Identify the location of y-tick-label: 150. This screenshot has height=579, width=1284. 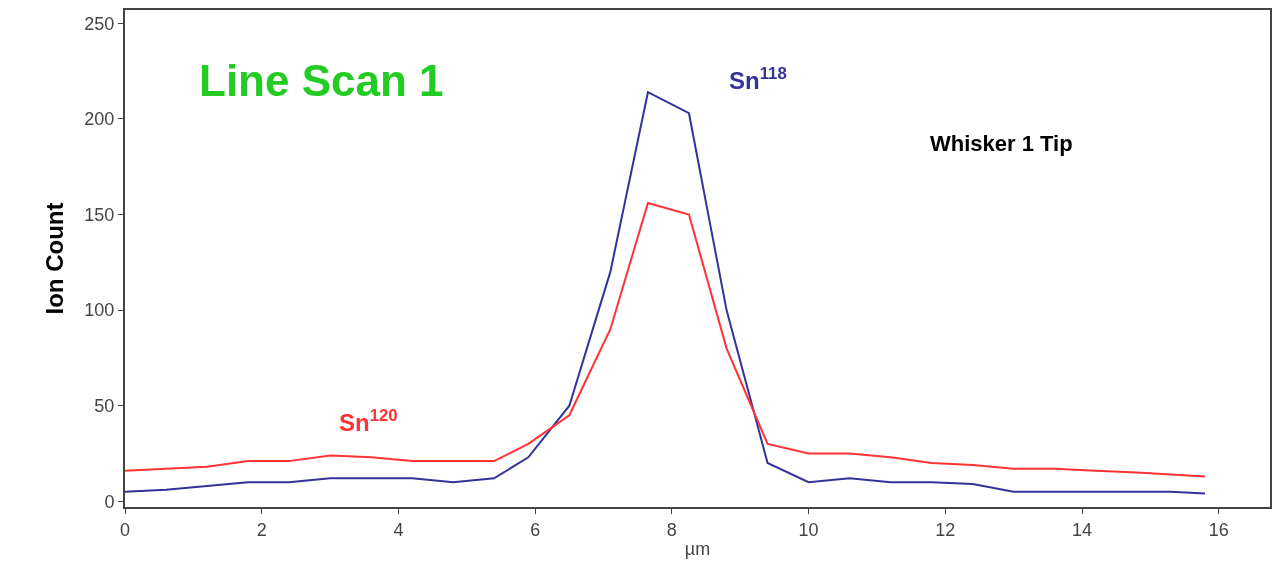
(99, 214).